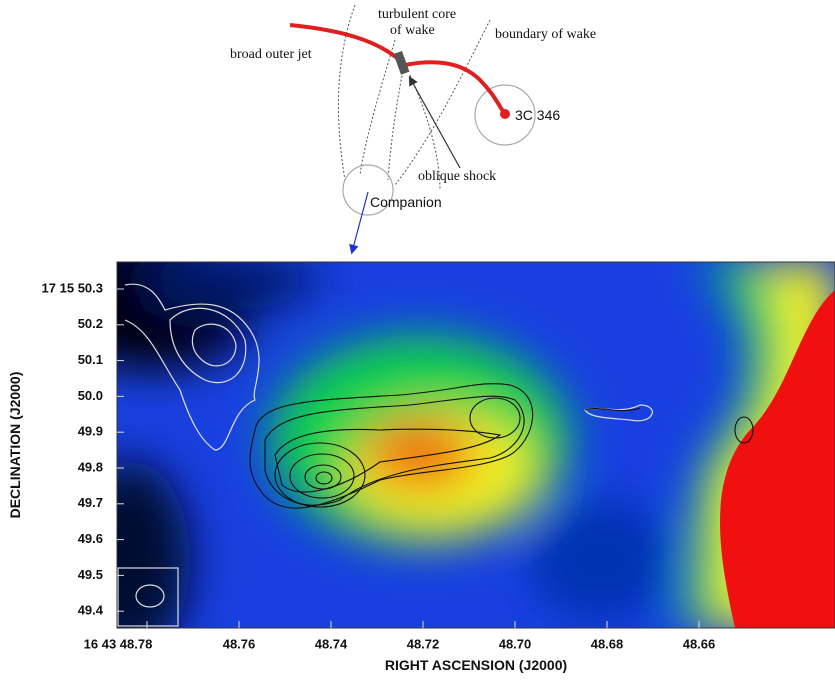  I want to click on jet, so click(398, 69).